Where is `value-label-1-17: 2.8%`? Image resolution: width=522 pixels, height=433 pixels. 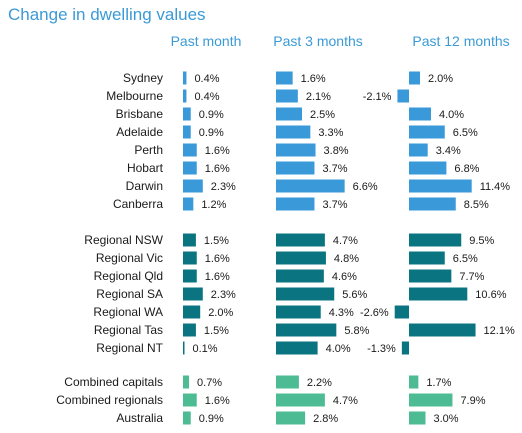
value-label-1-17: 2.8% is located at coordinates (325, 419).